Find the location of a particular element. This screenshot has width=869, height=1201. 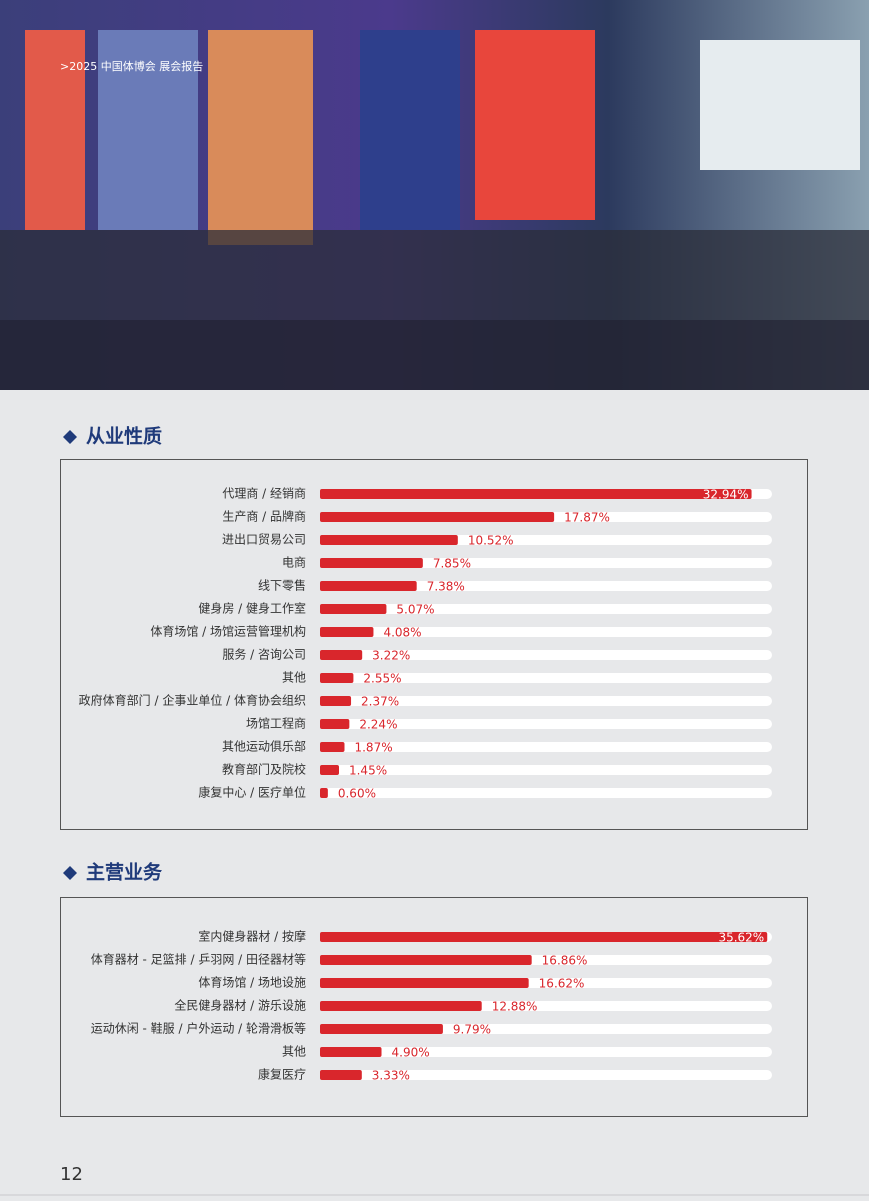

value-label: 2.55% is located at coordinates (382, 679).